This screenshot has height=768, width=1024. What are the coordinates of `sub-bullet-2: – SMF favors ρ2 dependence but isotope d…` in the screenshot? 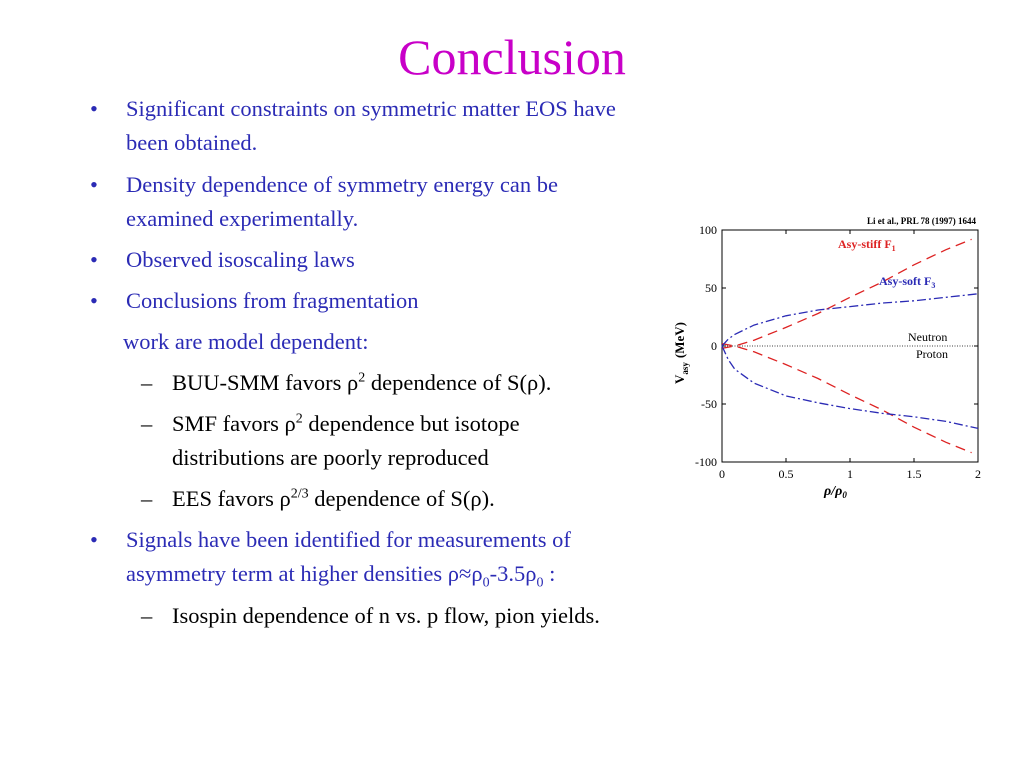 It's located at (340, 441).